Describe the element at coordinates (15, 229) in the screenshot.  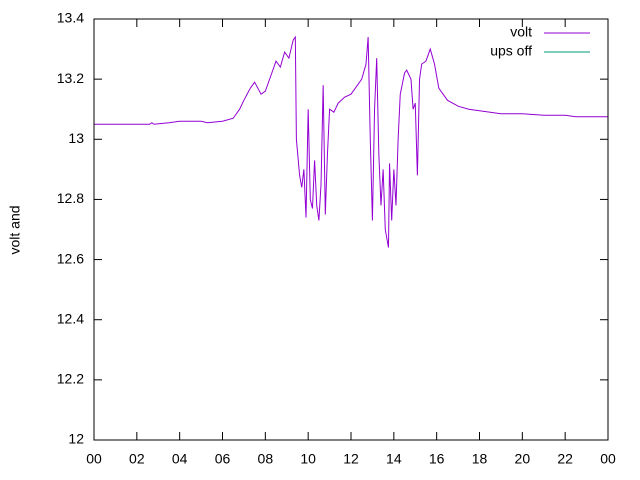
I see `y-axis-label: volt and` at that location.